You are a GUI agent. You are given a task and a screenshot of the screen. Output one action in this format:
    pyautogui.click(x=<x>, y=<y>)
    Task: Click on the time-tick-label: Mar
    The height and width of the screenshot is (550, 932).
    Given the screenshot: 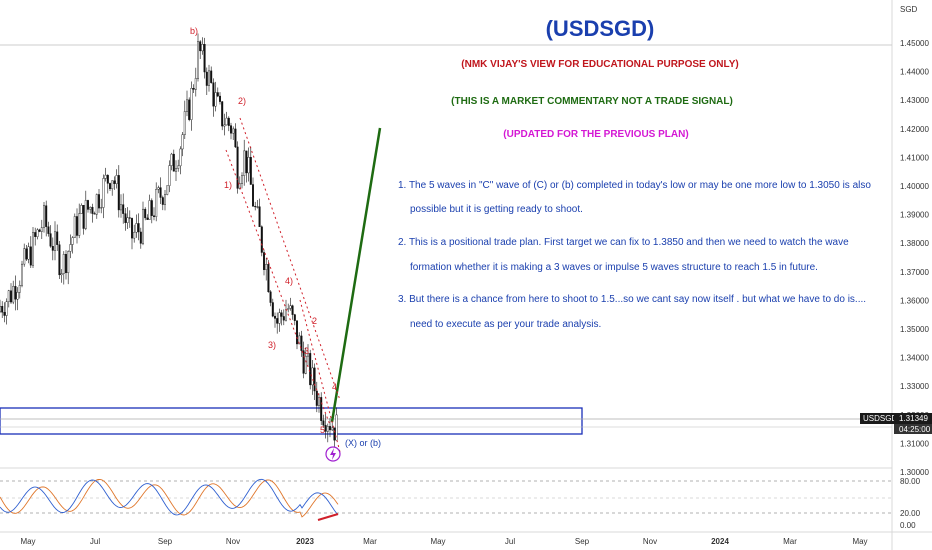 What is the action you would take?
    pyautogui.click(x=790, y=541)
    